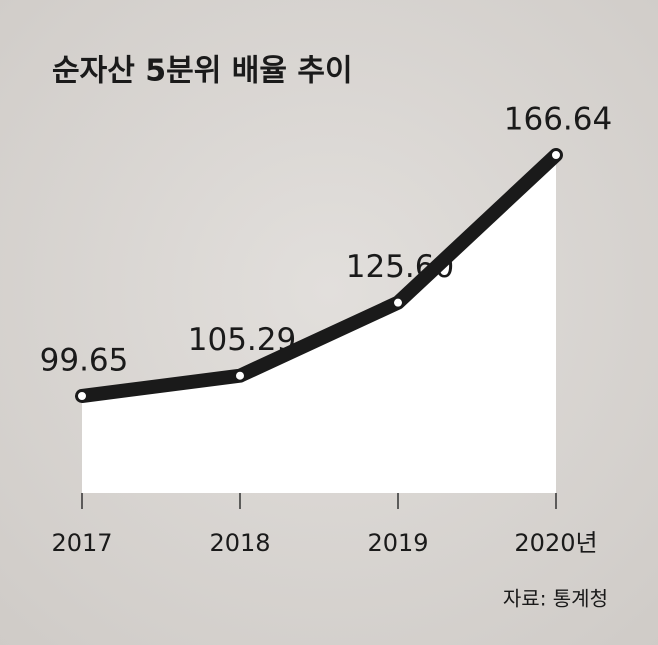 This screenshot has width=658, height=645. What do you see at coordinates (397, 543) in the screenshot?
I see `x-tick-label: 2019` at bounding box center [397, 543].